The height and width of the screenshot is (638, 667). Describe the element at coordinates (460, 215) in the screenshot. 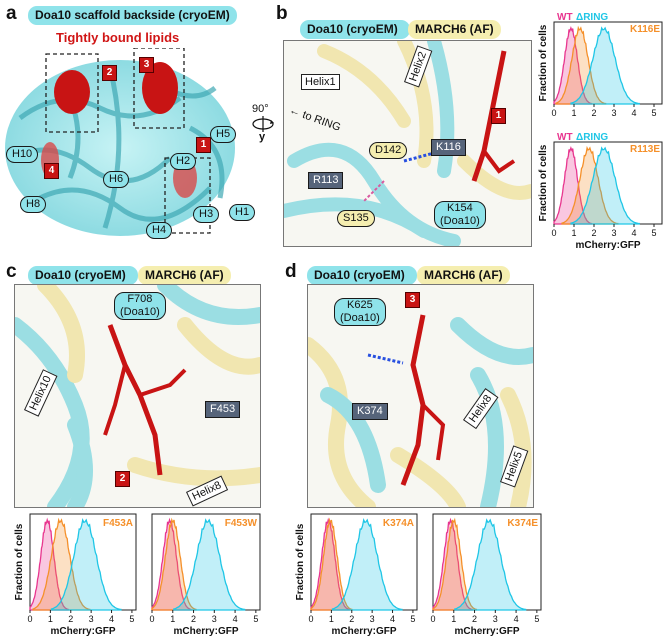

I see `label-k154: K154 (Doa10)` at that location.